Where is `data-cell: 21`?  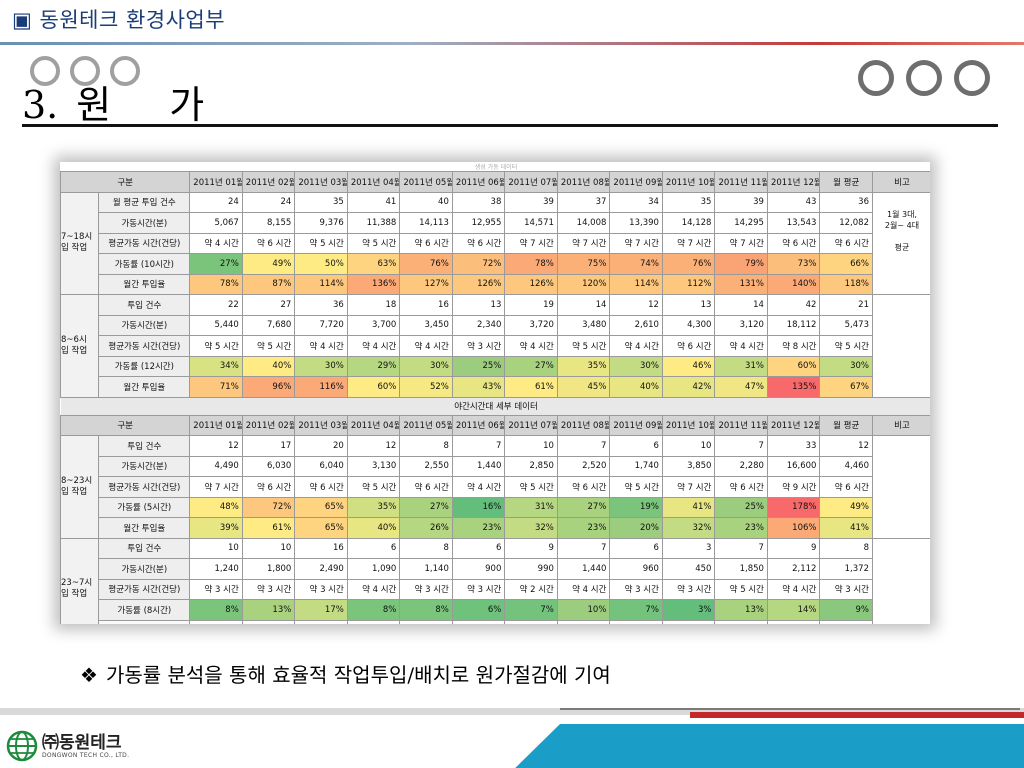
data-cell: 21 is located at coordinates (846, 305).